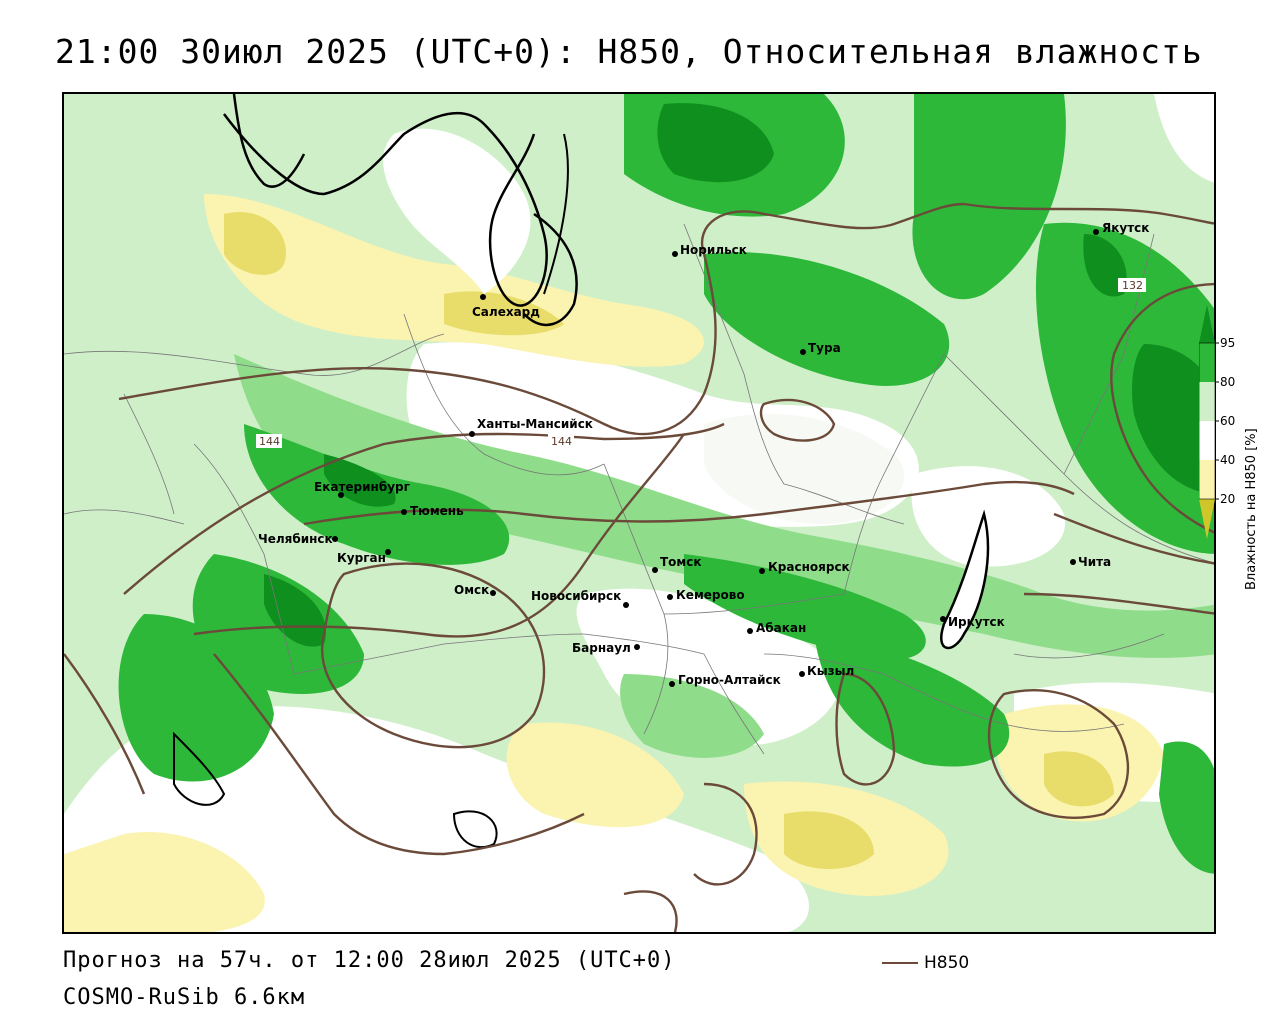  What do you see at coordinates (601, 648) in the screenshot?
I see `city-label-barnaul: Барнаул` at bounding box center [601, 648].